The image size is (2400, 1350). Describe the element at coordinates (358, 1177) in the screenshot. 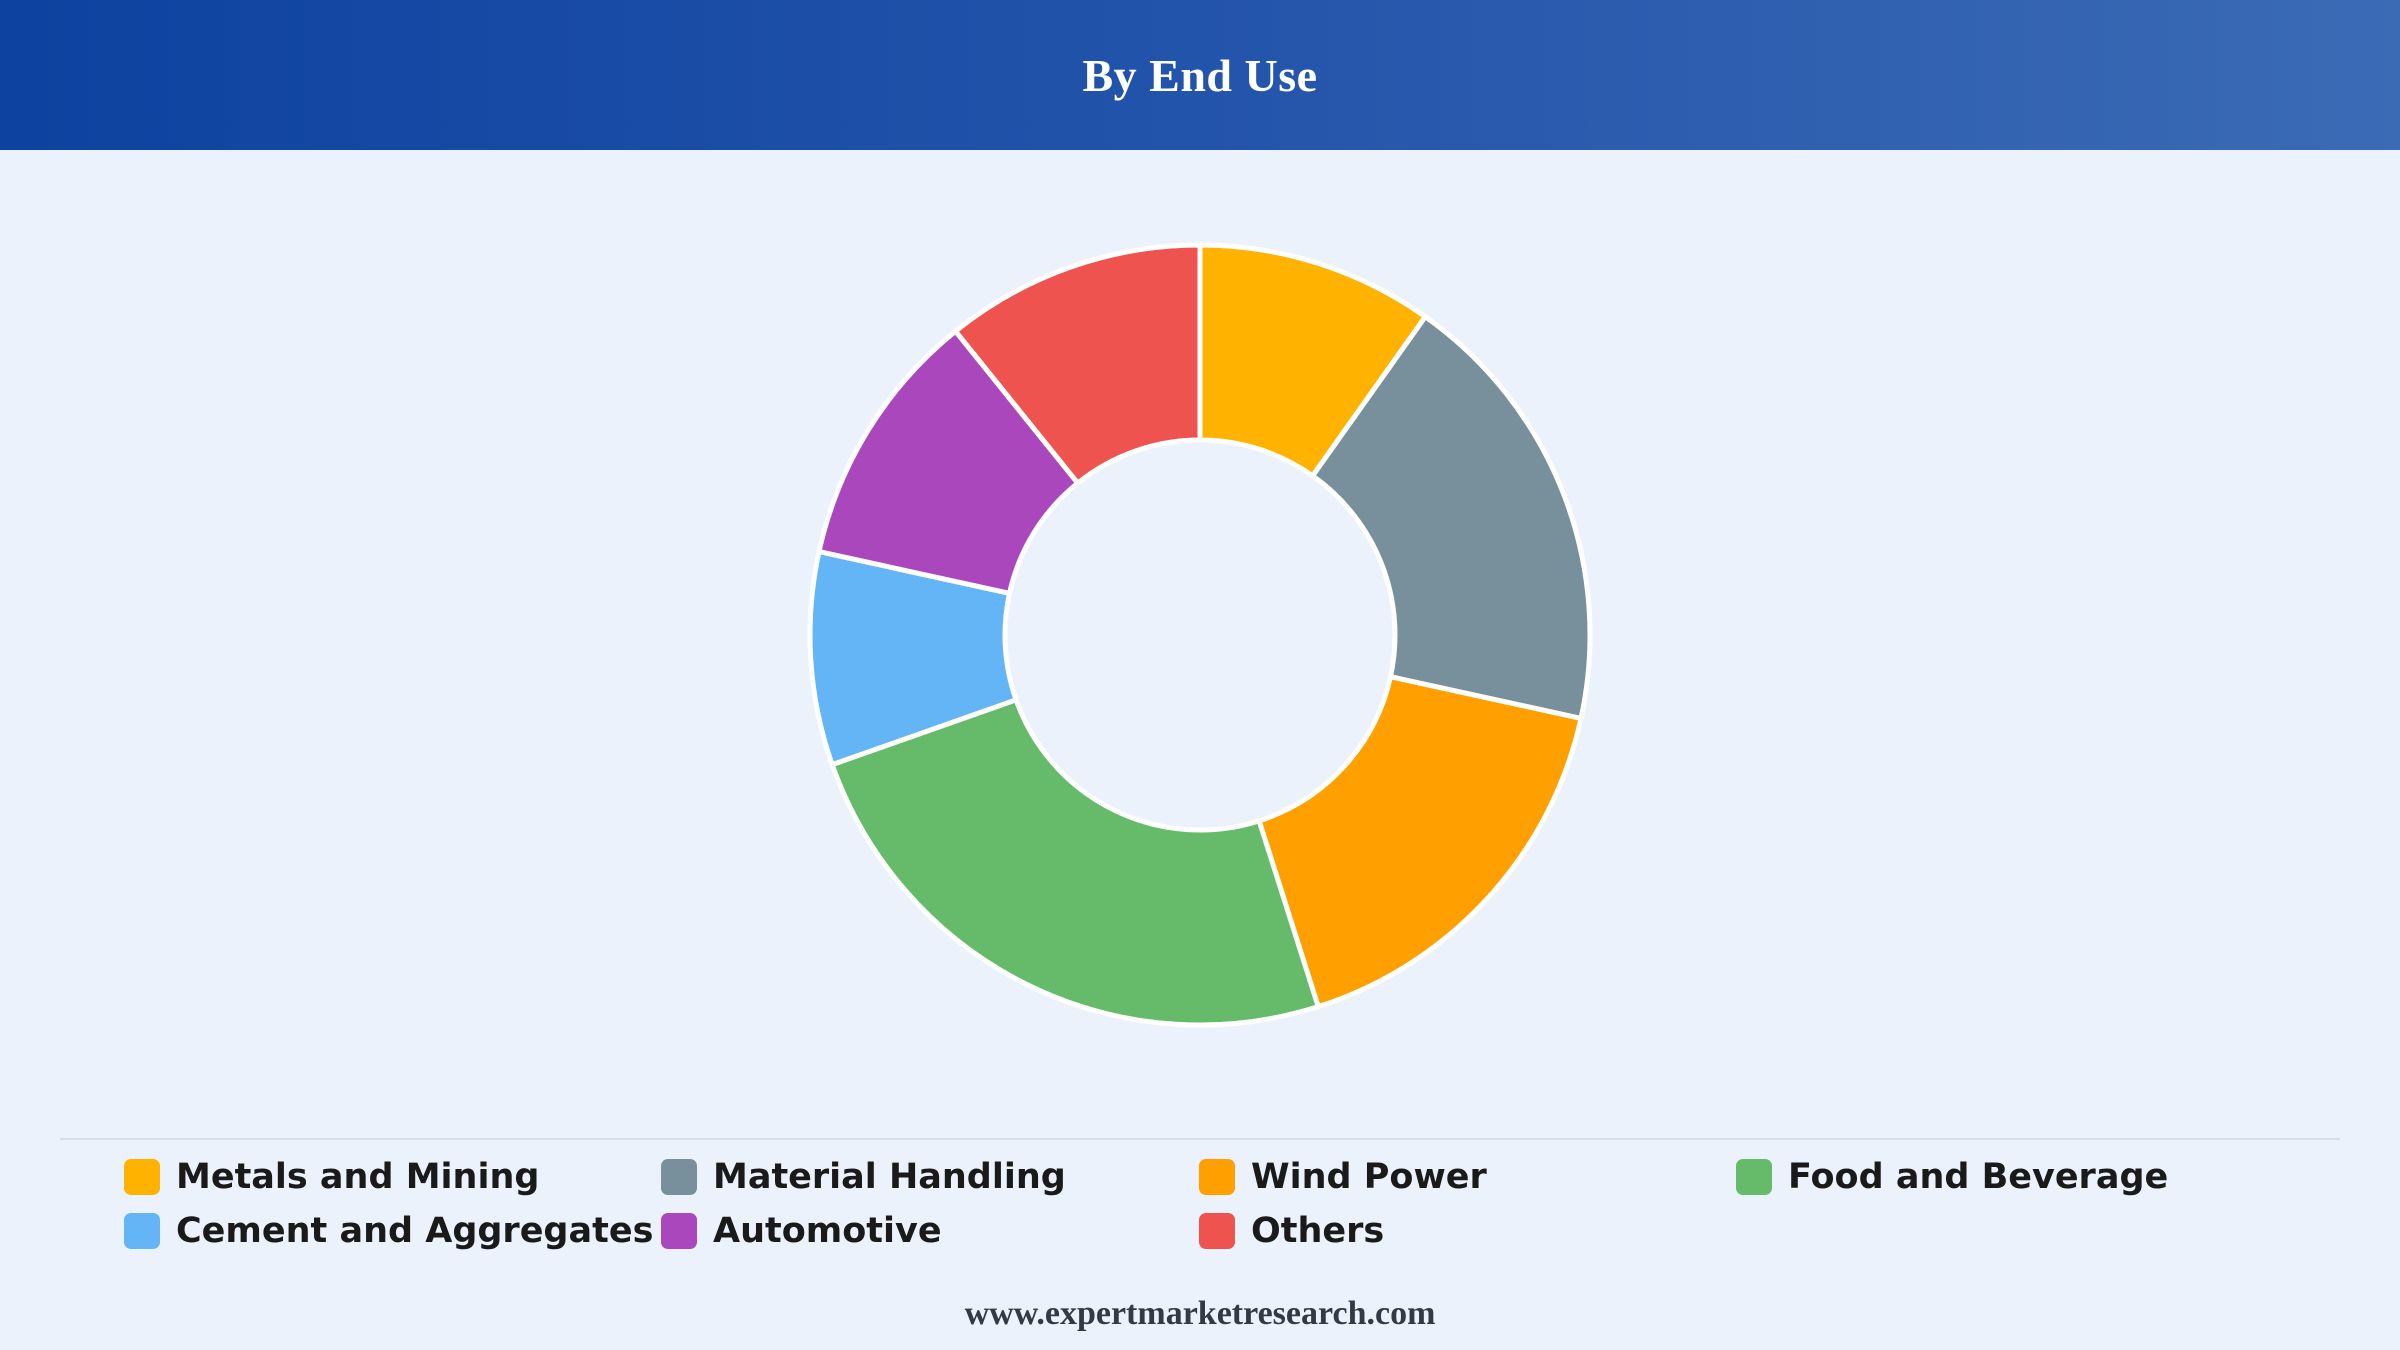

I see `legend-label: Metals and Mining` at that location.